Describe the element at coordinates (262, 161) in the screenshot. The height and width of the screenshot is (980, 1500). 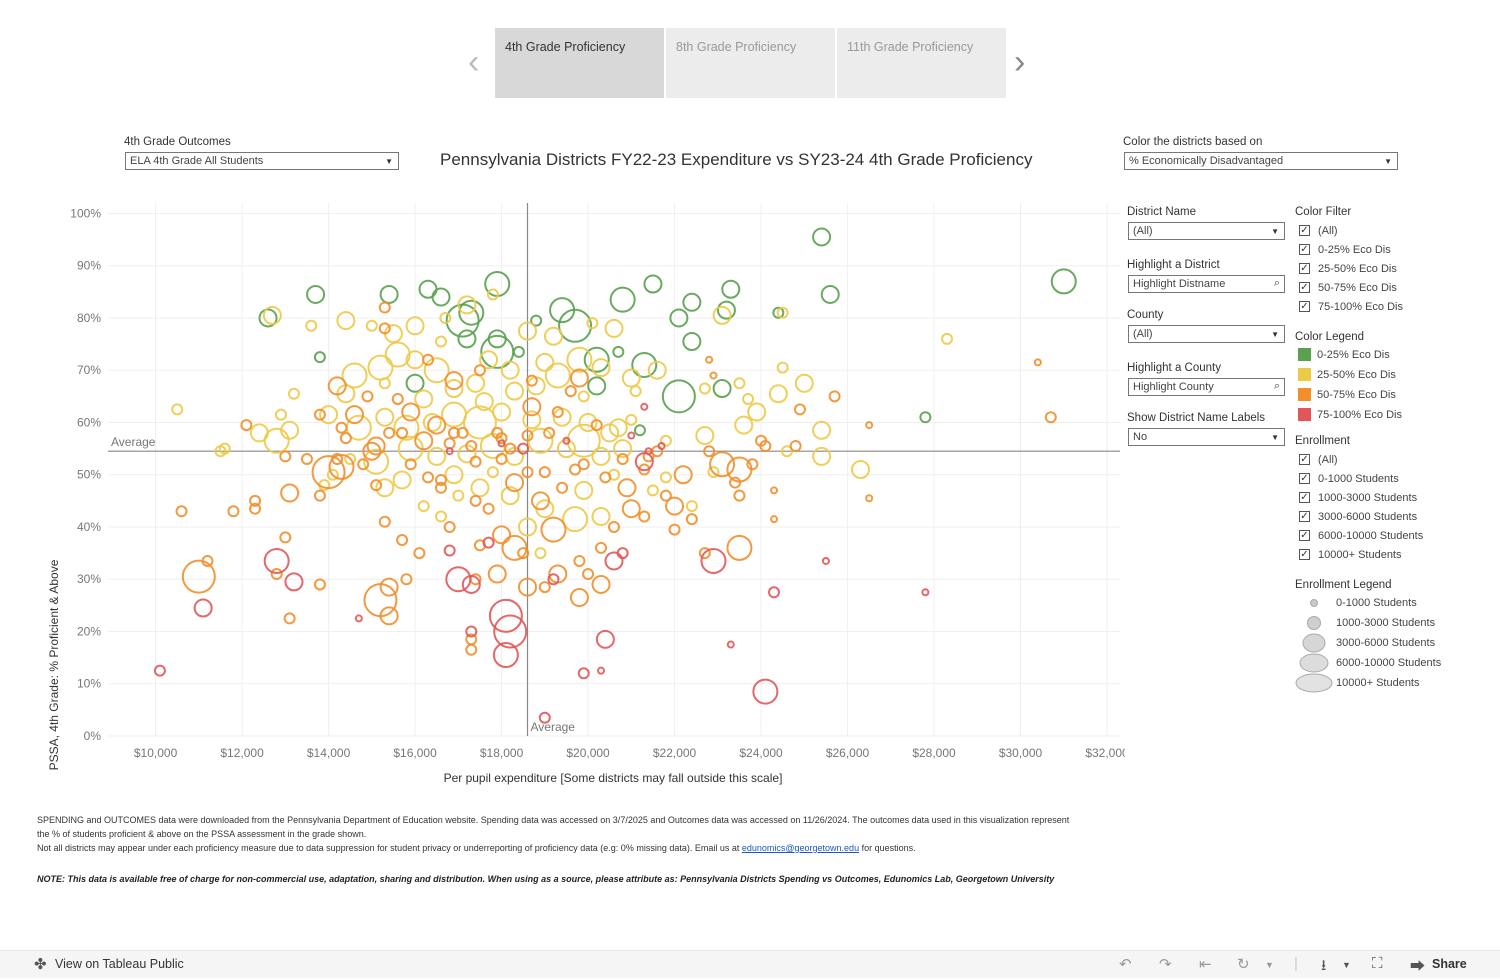
I see `outcomes-dropdown: ELA 4th Grade All Students ▼` at that location.